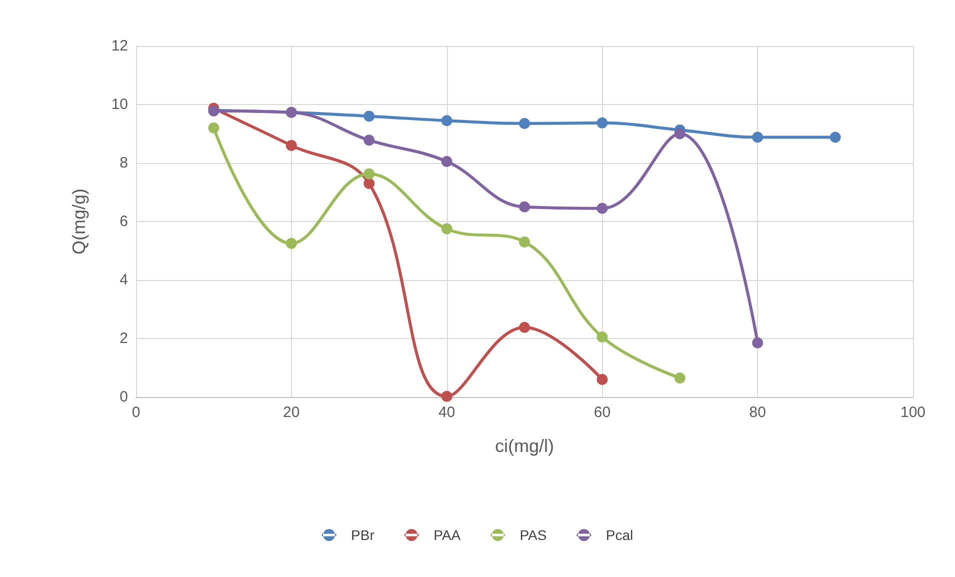 This screenshot has width=955, height=577. What do you see at coordinates (291, 412) in the screenshot?
I see `x-tick-label: 20` at bounding box center [291, 412].